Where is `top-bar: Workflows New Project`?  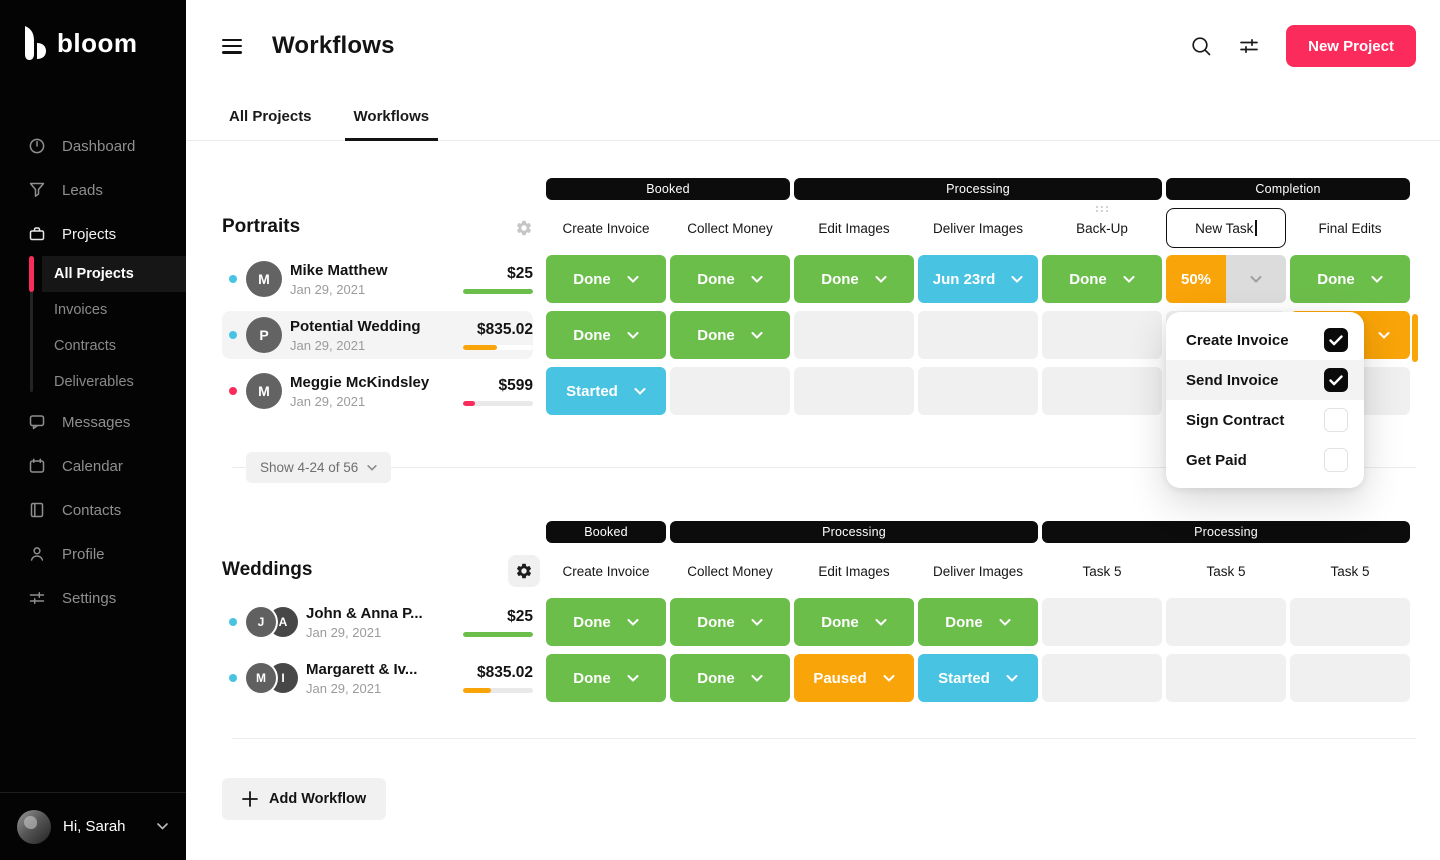 top-bar: Workflows New Project is located at coordinates (813, 46).